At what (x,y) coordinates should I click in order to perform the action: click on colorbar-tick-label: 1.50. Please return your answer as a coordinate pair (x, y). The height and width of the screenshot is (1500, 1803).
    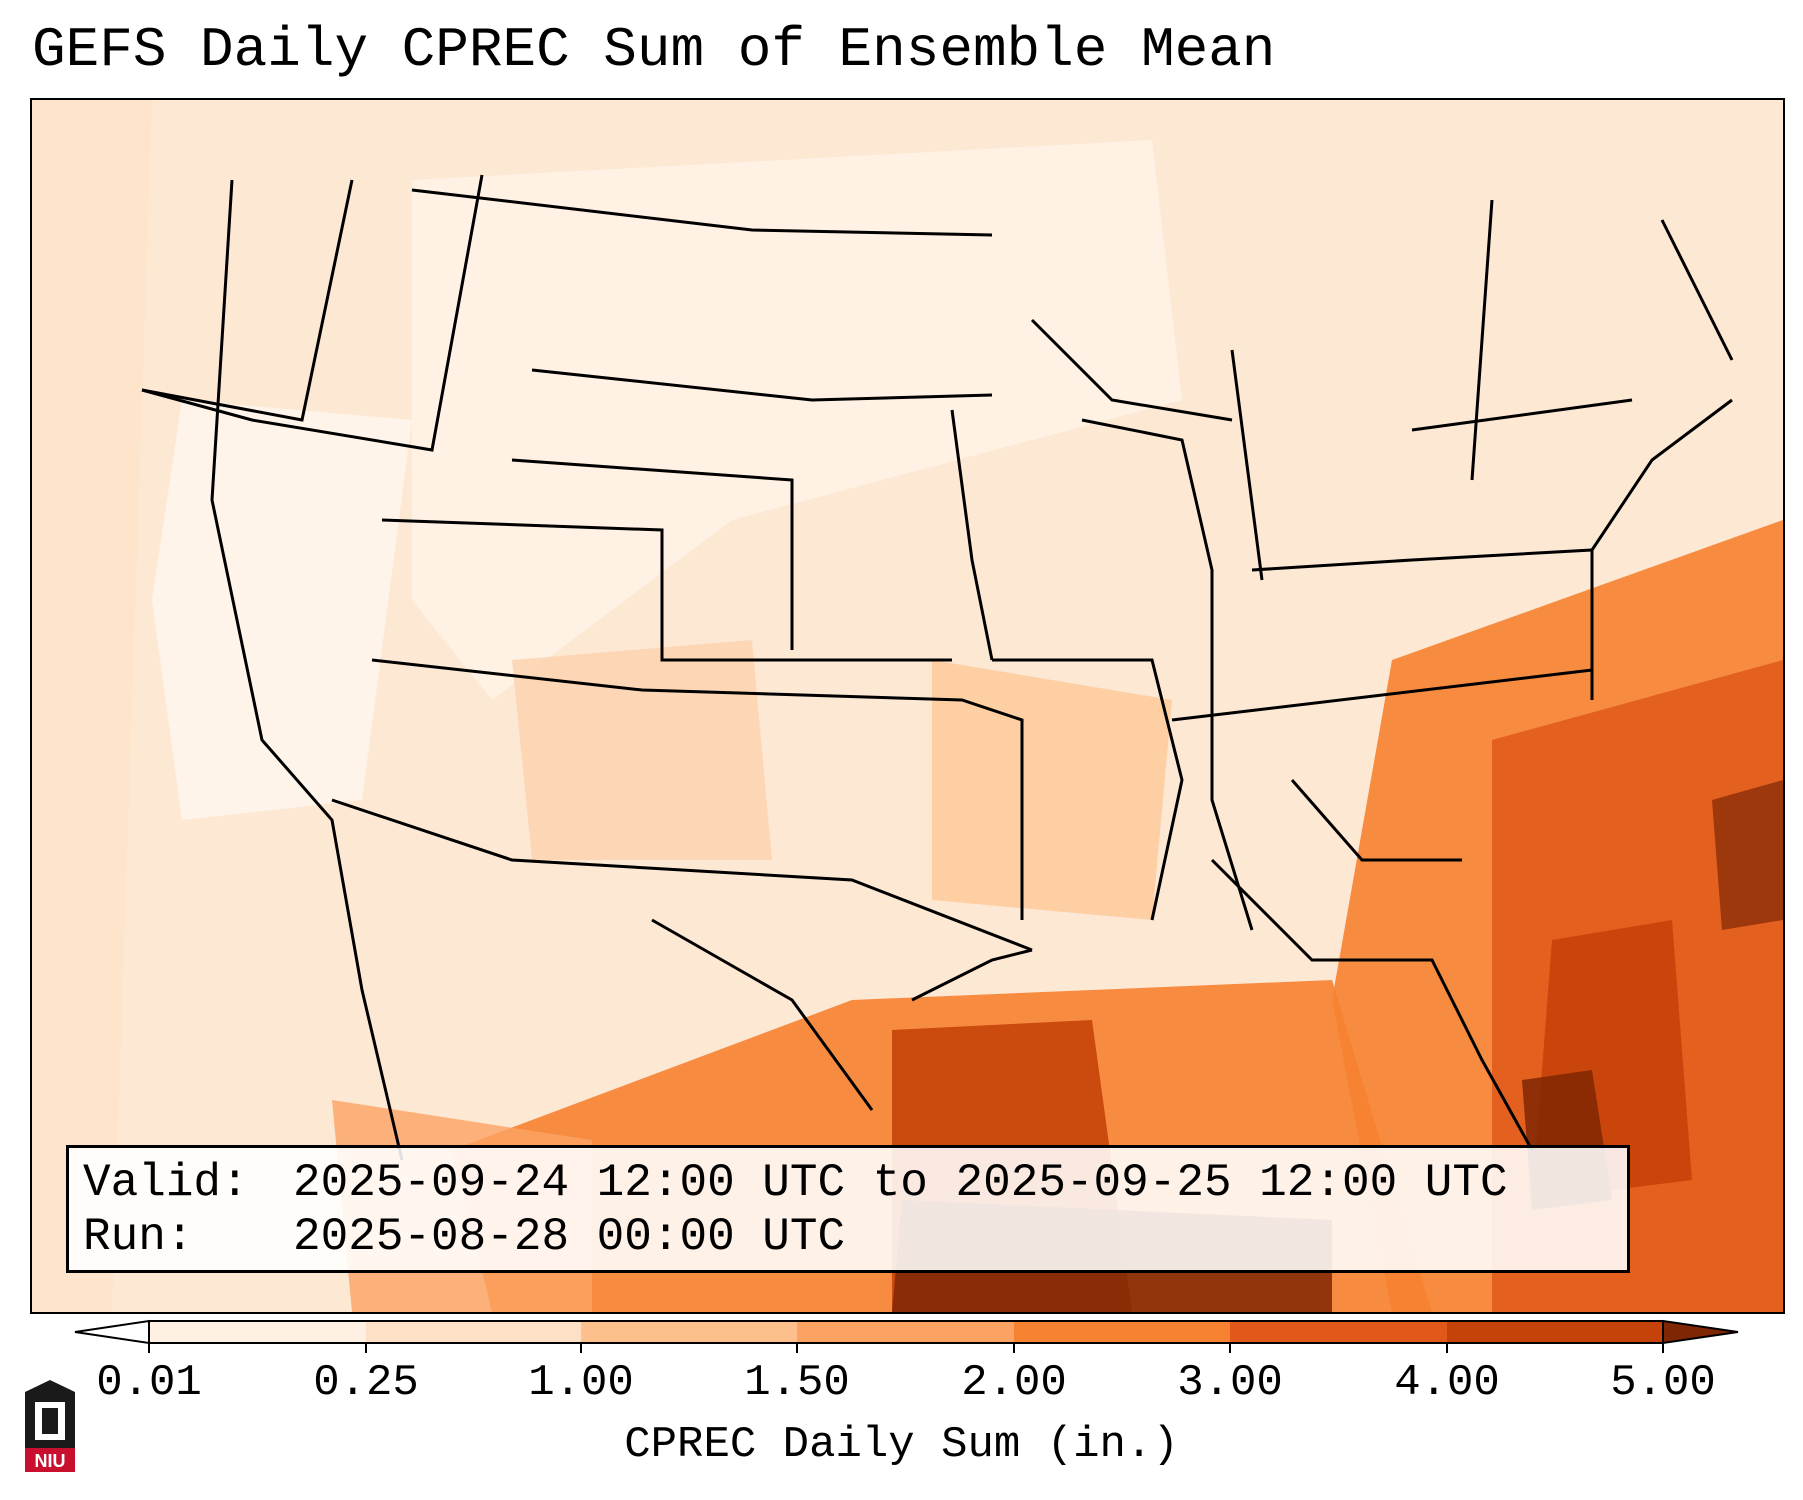
    Looking at the image, I should click on (797, 1383).